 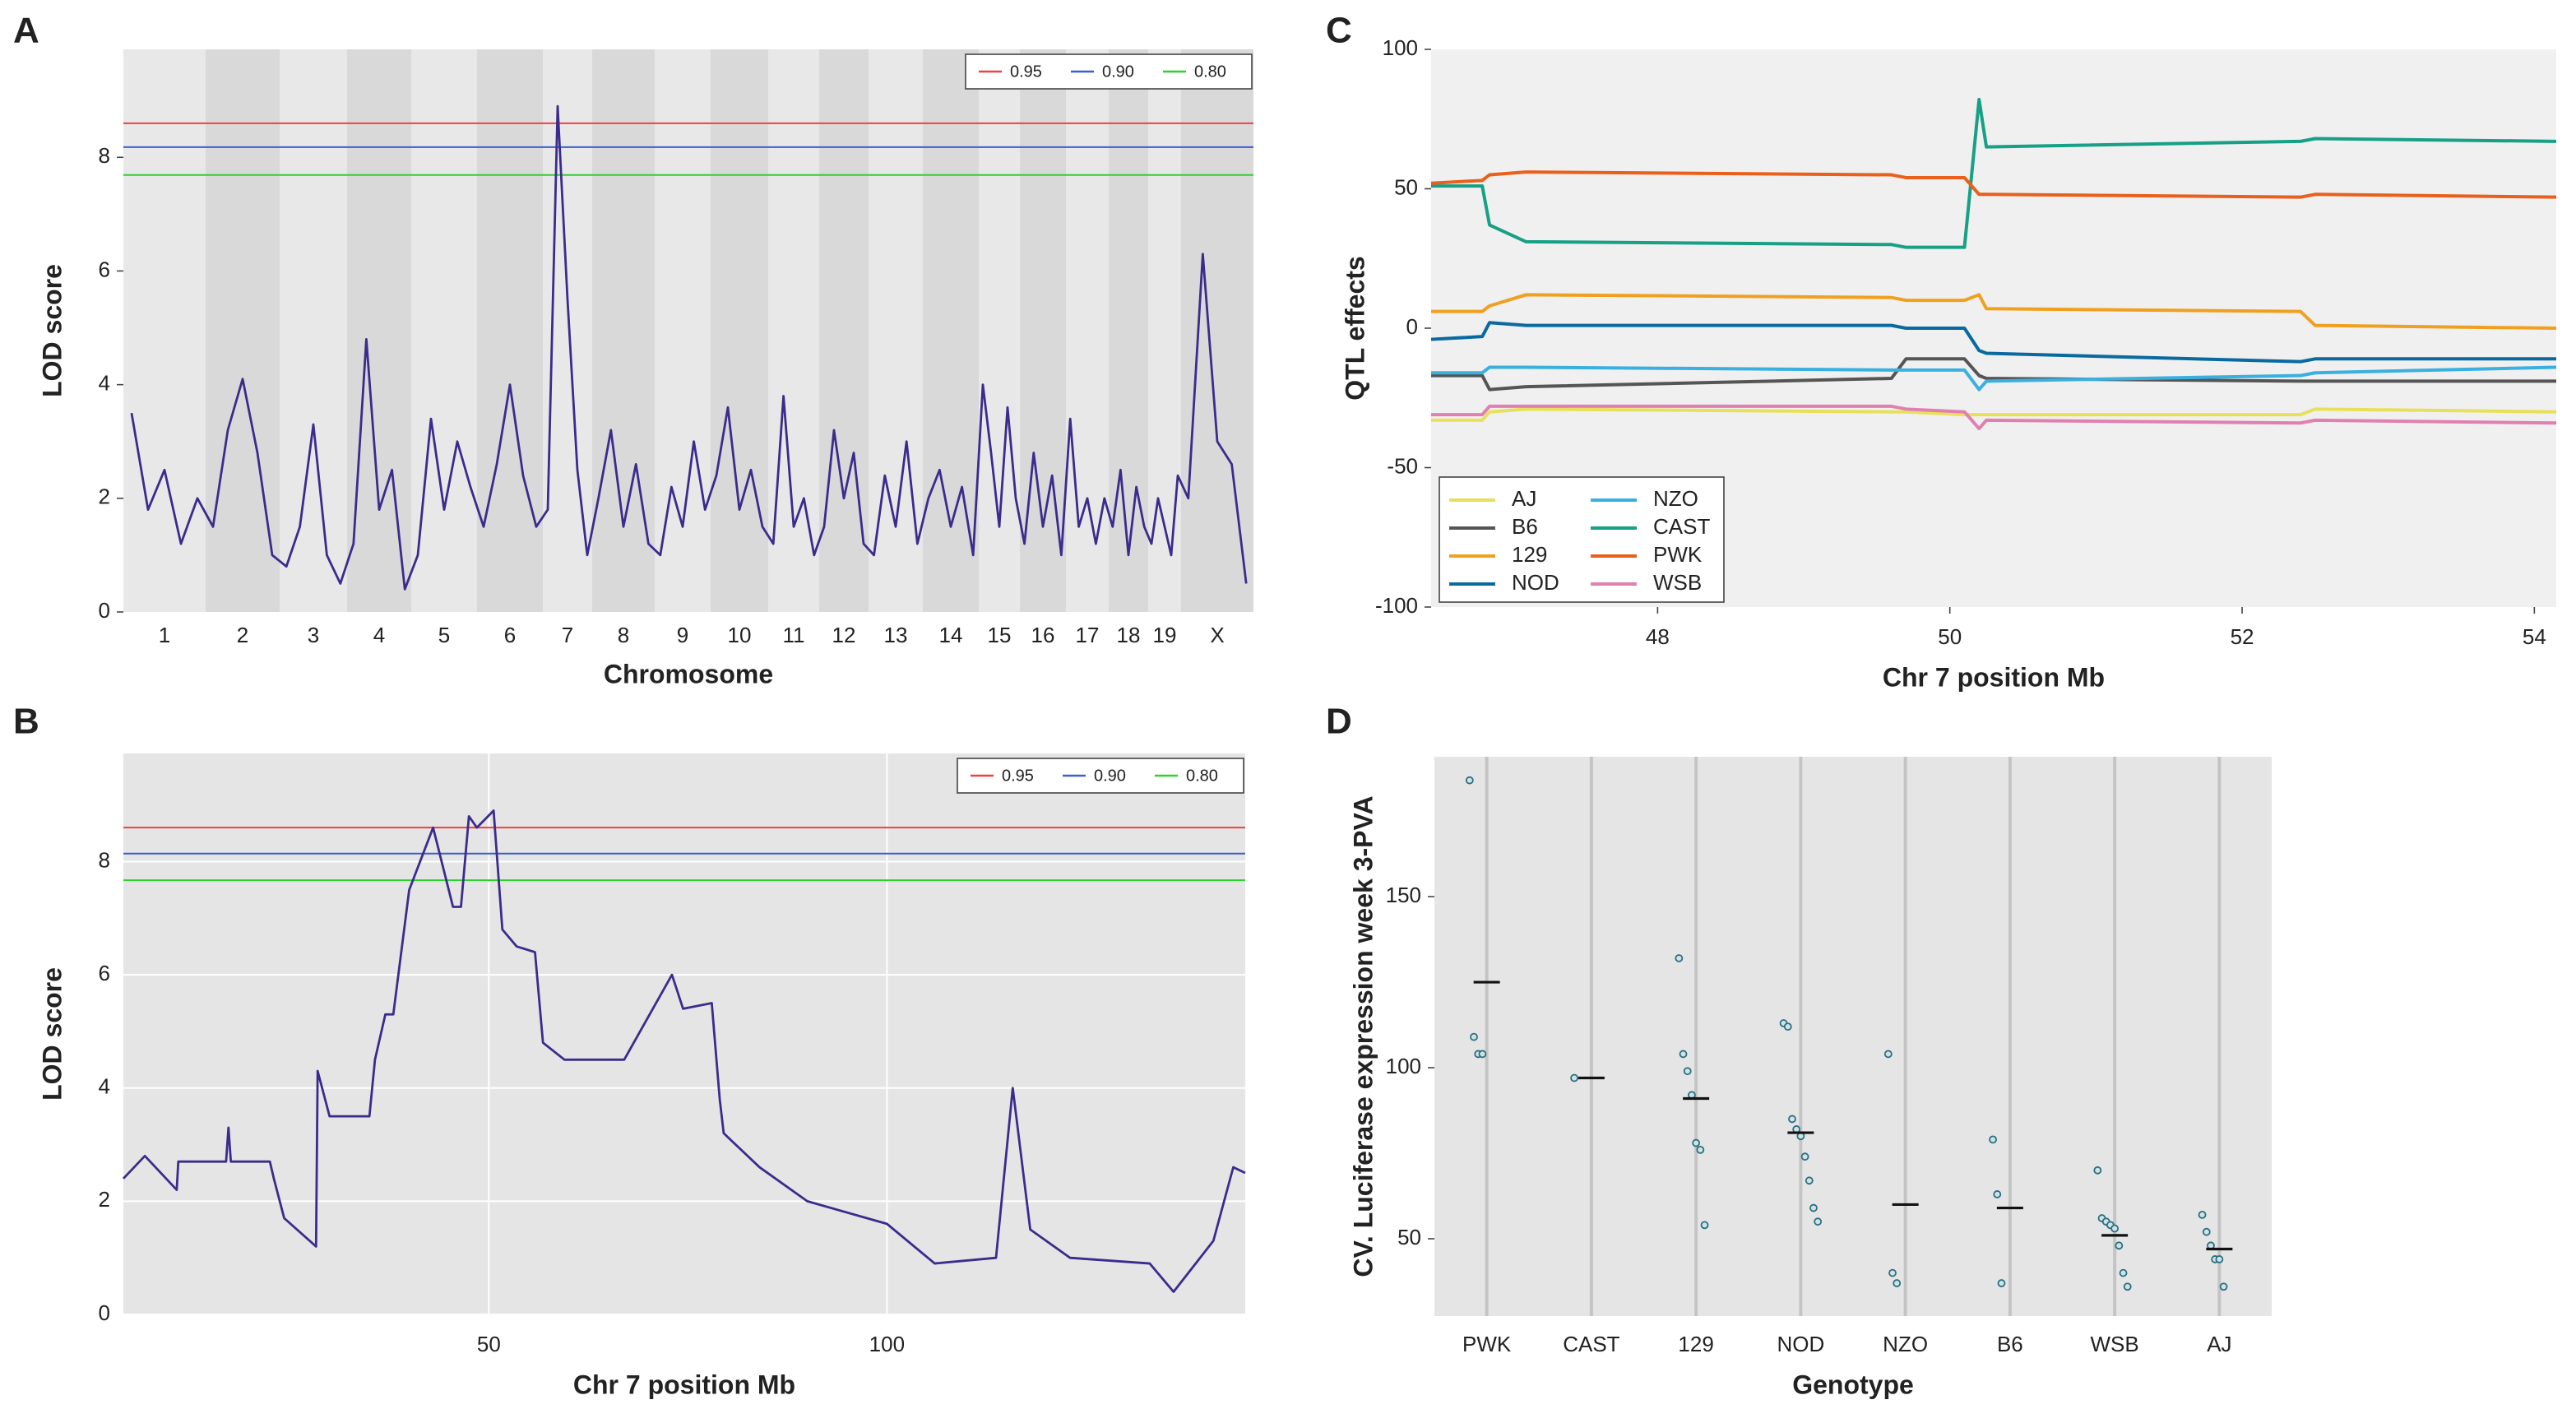 What do you see at coordinates (951, 635) in the screenshot?
I see `x-tick-label: 14` at bounding box center [951, 635].